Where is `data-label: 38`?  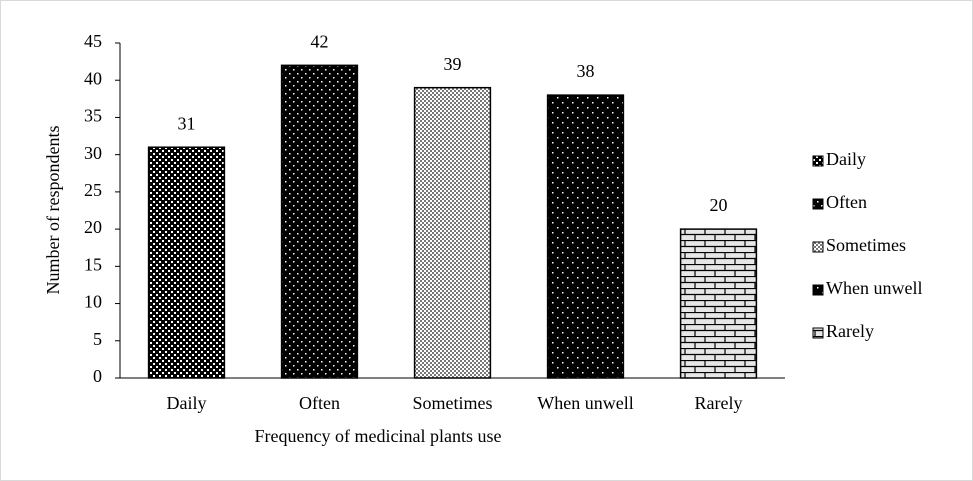
data-label: 38 is located at coordinates (586, 71).